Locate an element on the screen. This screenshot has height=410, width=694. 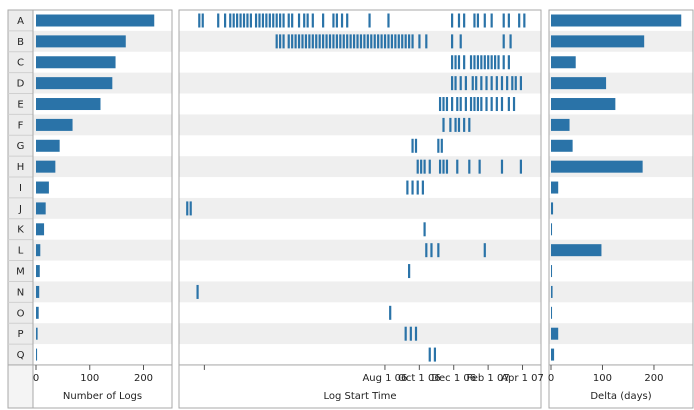
row-label-o: O is located at coordinates (21, 313).